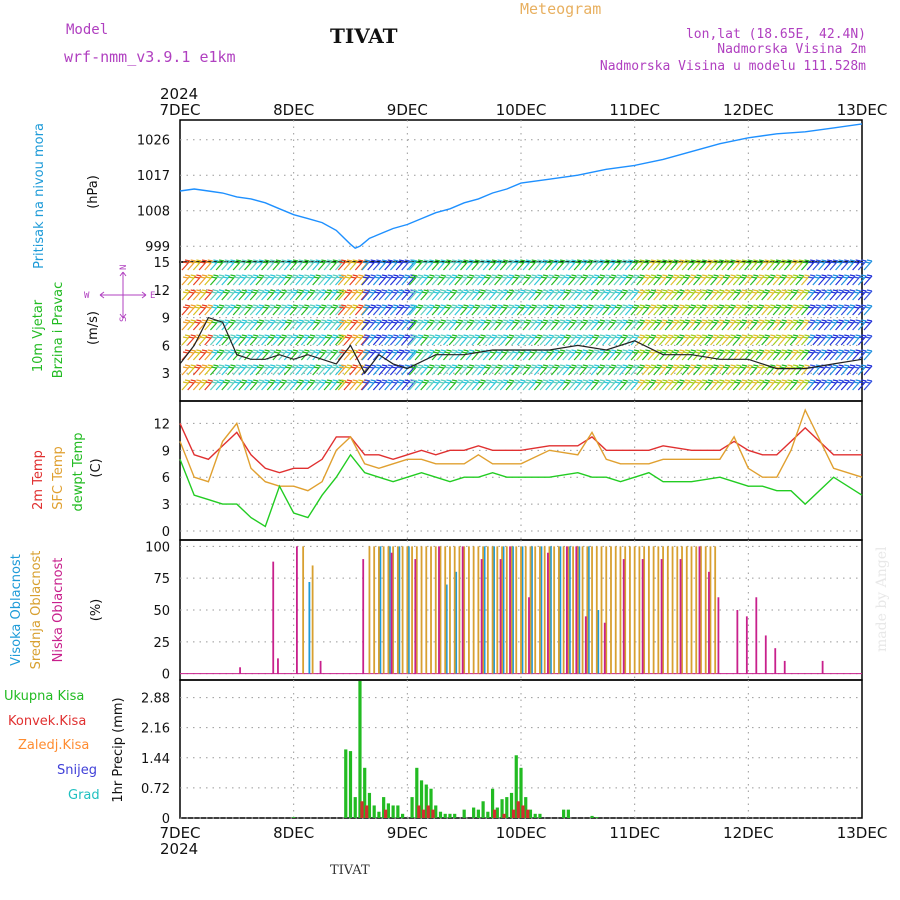 This screenshot has width=900, height=900. What do you see at coordinates (504, 611) in the screenshot?
I see `cloud-panel: 0 25 50 75 100` at bounding box center [504, 611].